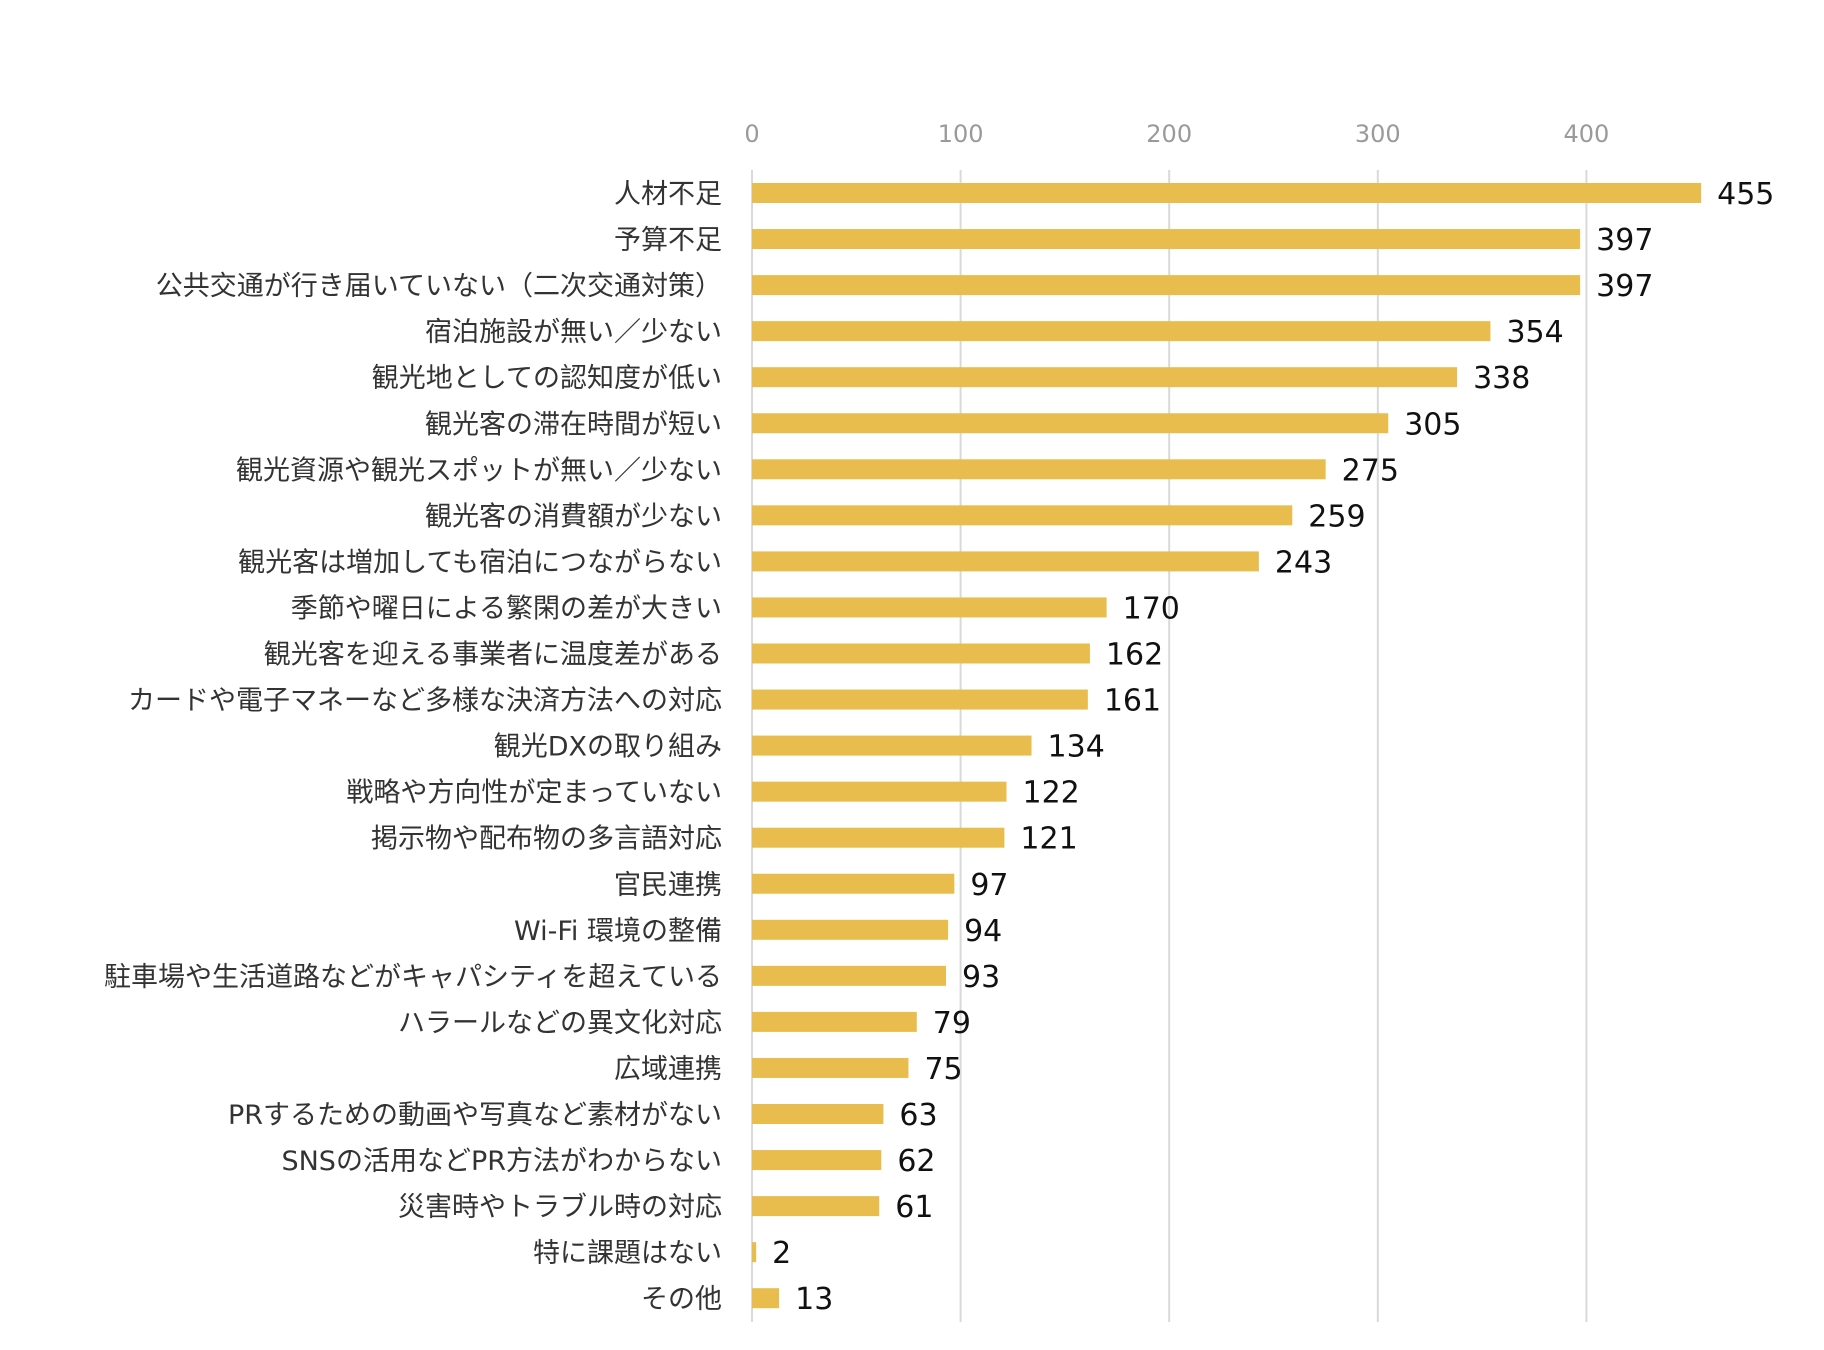 Image resolution: width=1824 pixels, height=1350 pixels. Describe the element at coordinates (751, 134) in the screenshot. I see `x-tick-label: 0` at that location.